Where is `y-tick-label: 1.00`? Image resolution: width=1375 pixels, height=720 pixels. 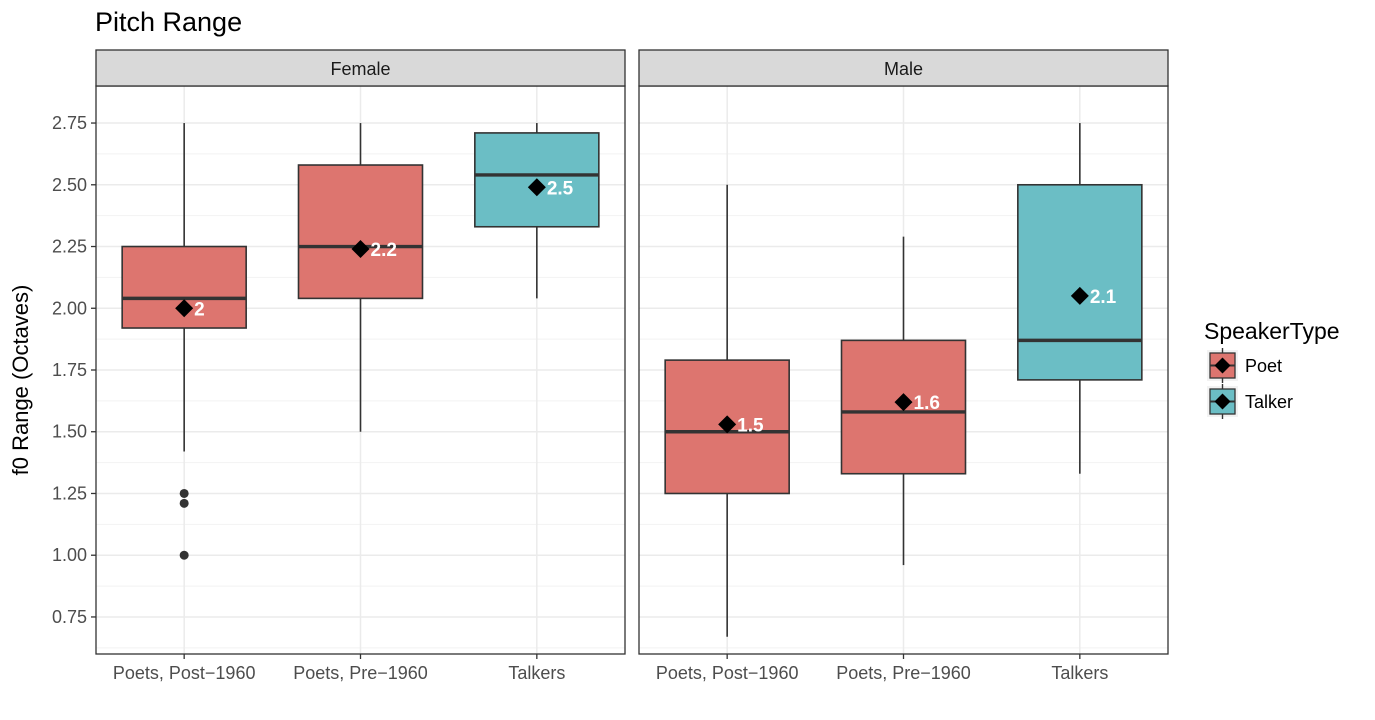 y-tick-label: 1.00 is located at coordinates (69, 555).